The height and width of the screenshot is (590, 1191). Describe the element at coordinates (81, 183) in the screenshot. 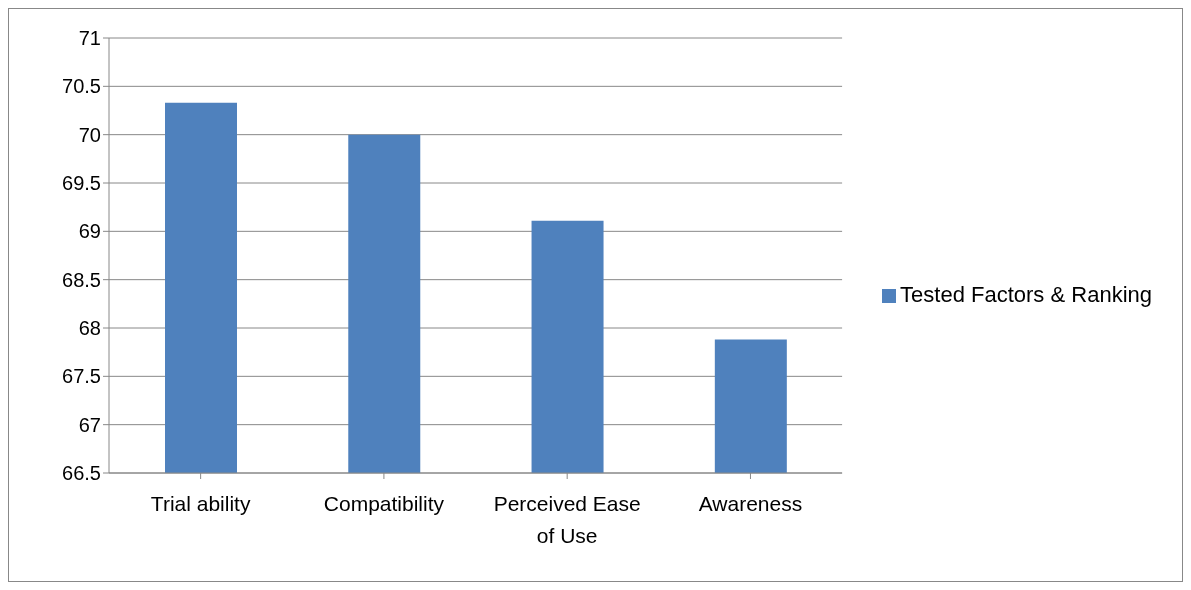

I see `y-tick-label: 69.5` at that location.